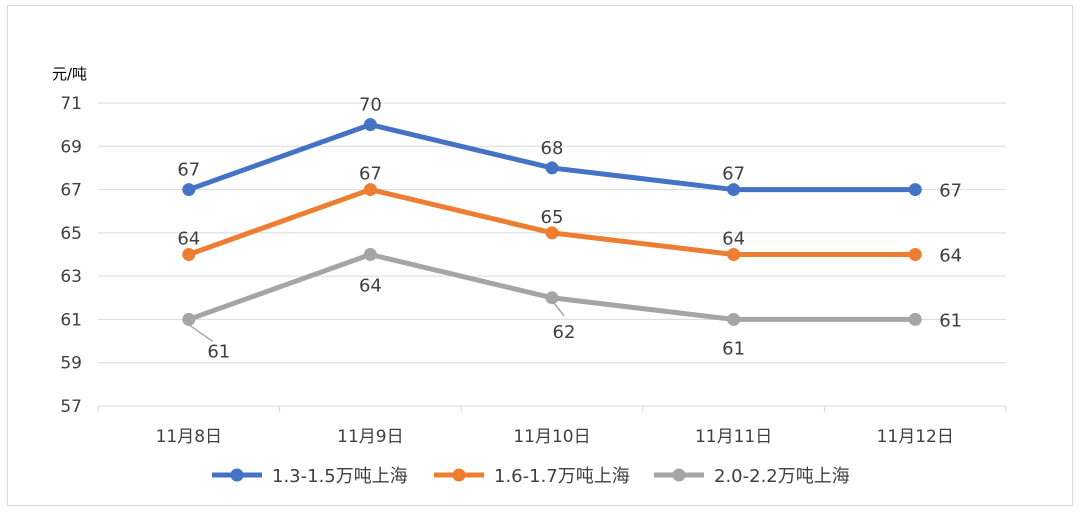 This screenshot has width=1080, height=514. What do you see at coordinates (564, 332) in the screenshot?
I see `data-label: 62` at bounding box center [564, 332].